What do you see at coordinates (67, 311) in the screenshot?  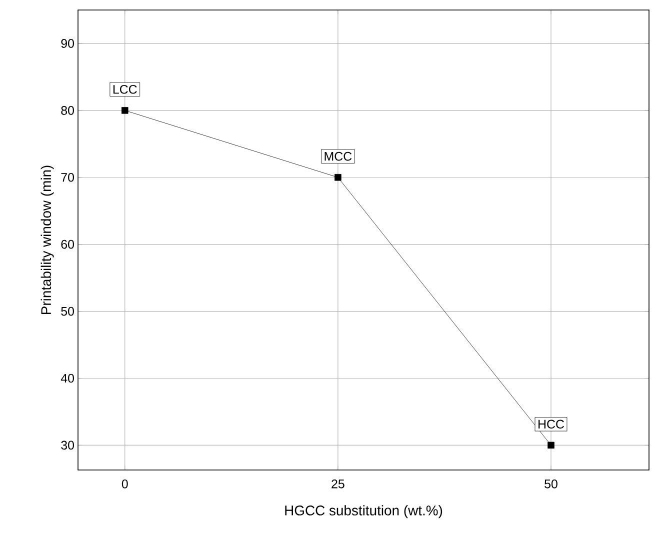 I see `y-tick-label: 50` at bounding box center [67, 311].